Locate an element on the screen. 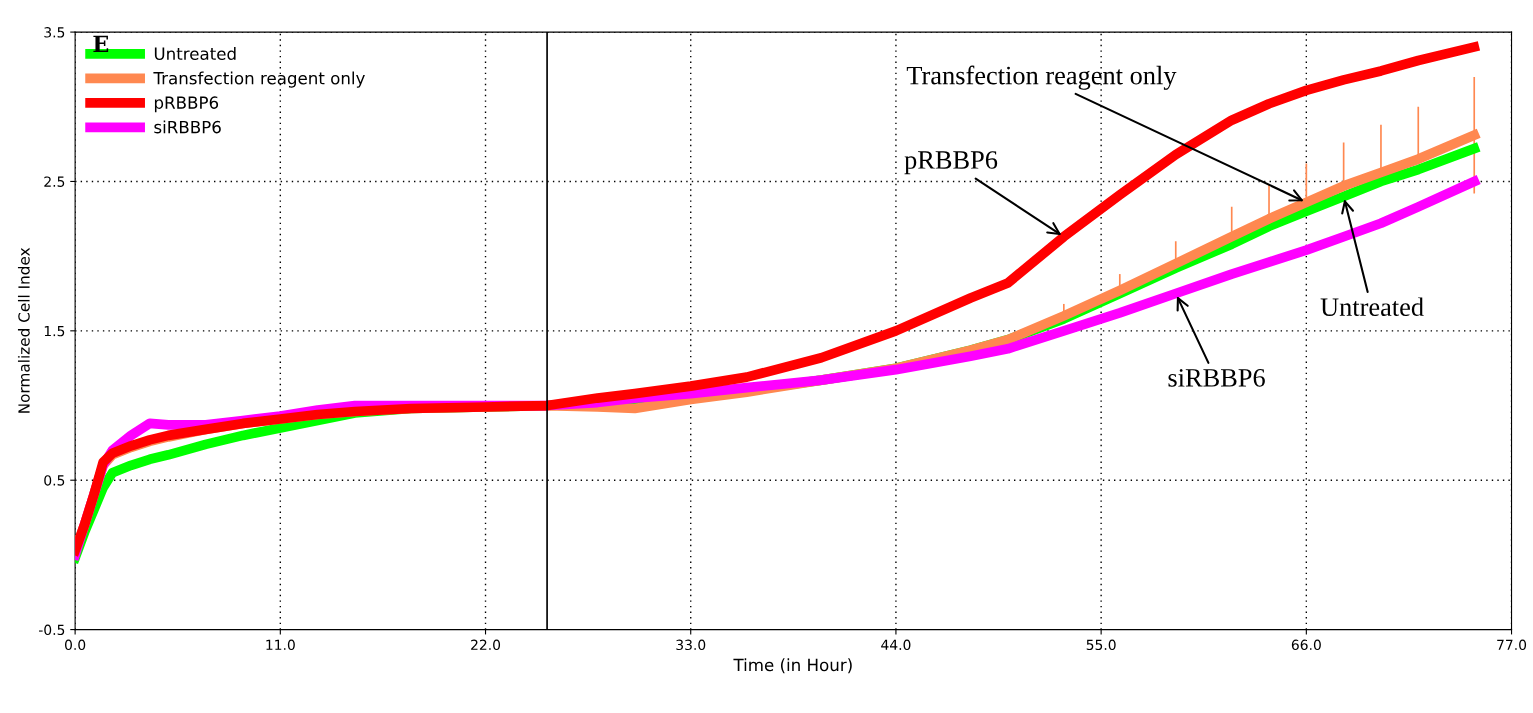 Image resolution: width=1533 pixels, height=713 pixels. x-tick-label: 66.0 is located at coordinates (1306, 645).